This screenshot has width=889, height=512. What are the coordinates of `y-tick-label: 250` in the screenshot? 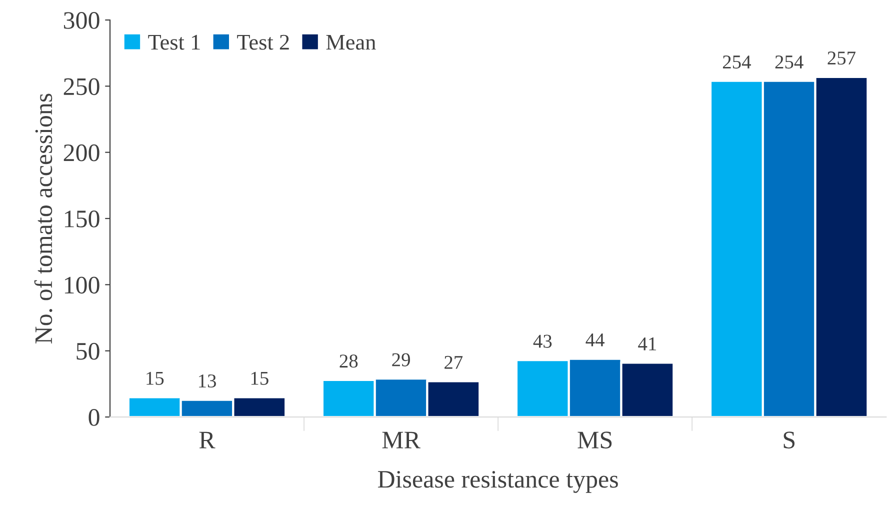 It's located at (82, 87).